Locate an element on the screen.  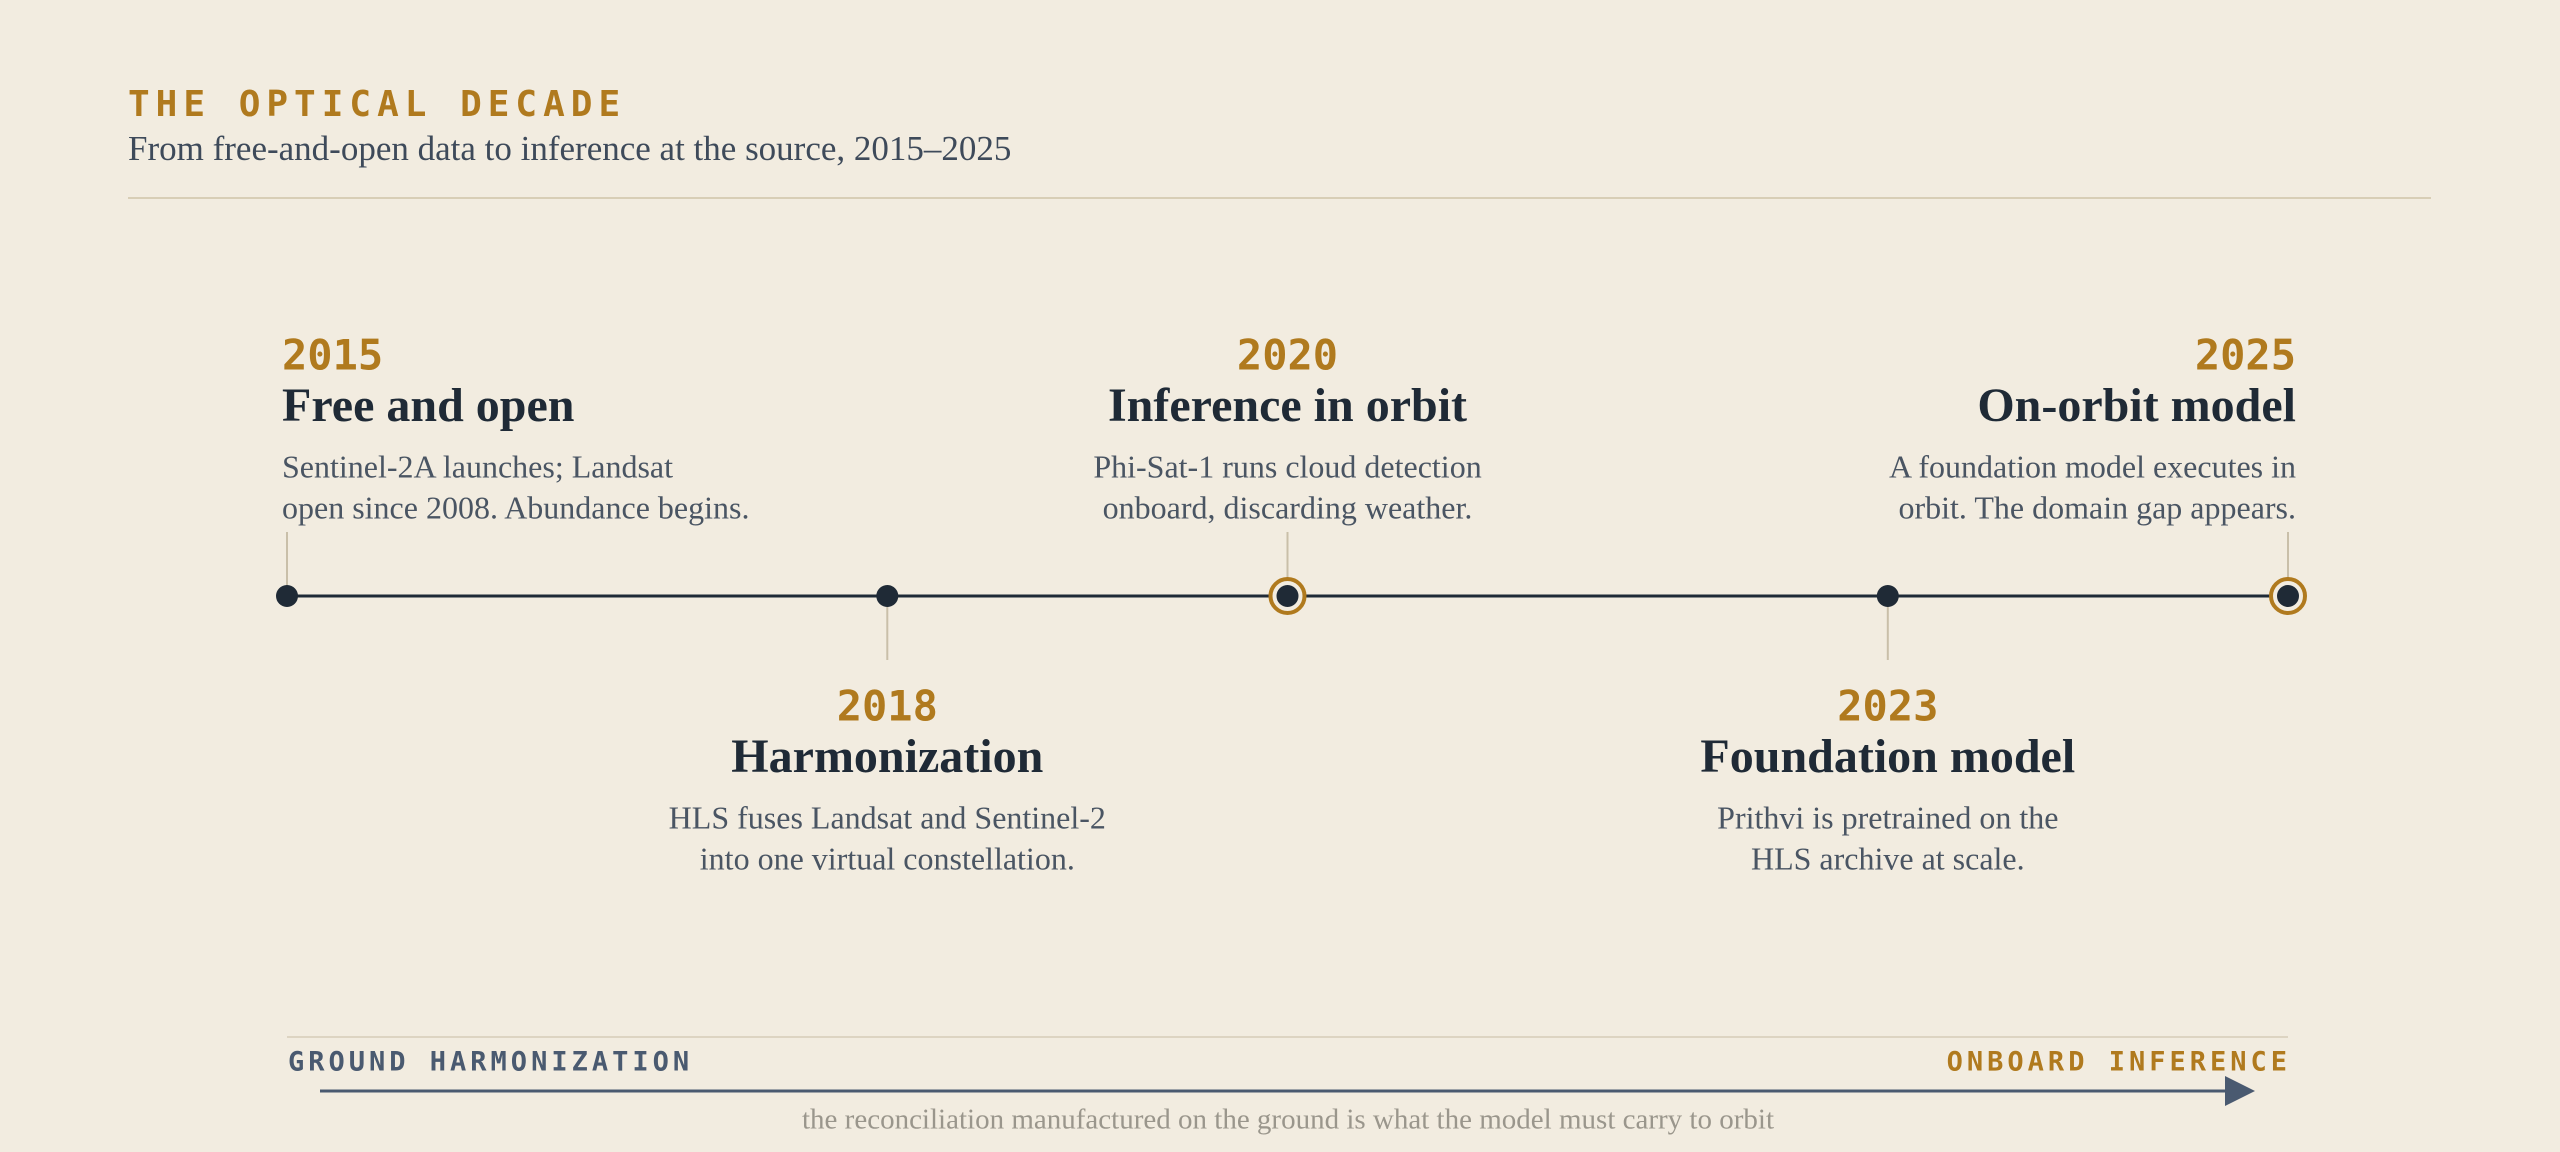
event-description: Phi-Sat-1 runs cloud detection is located at coordinates (1287, 466).